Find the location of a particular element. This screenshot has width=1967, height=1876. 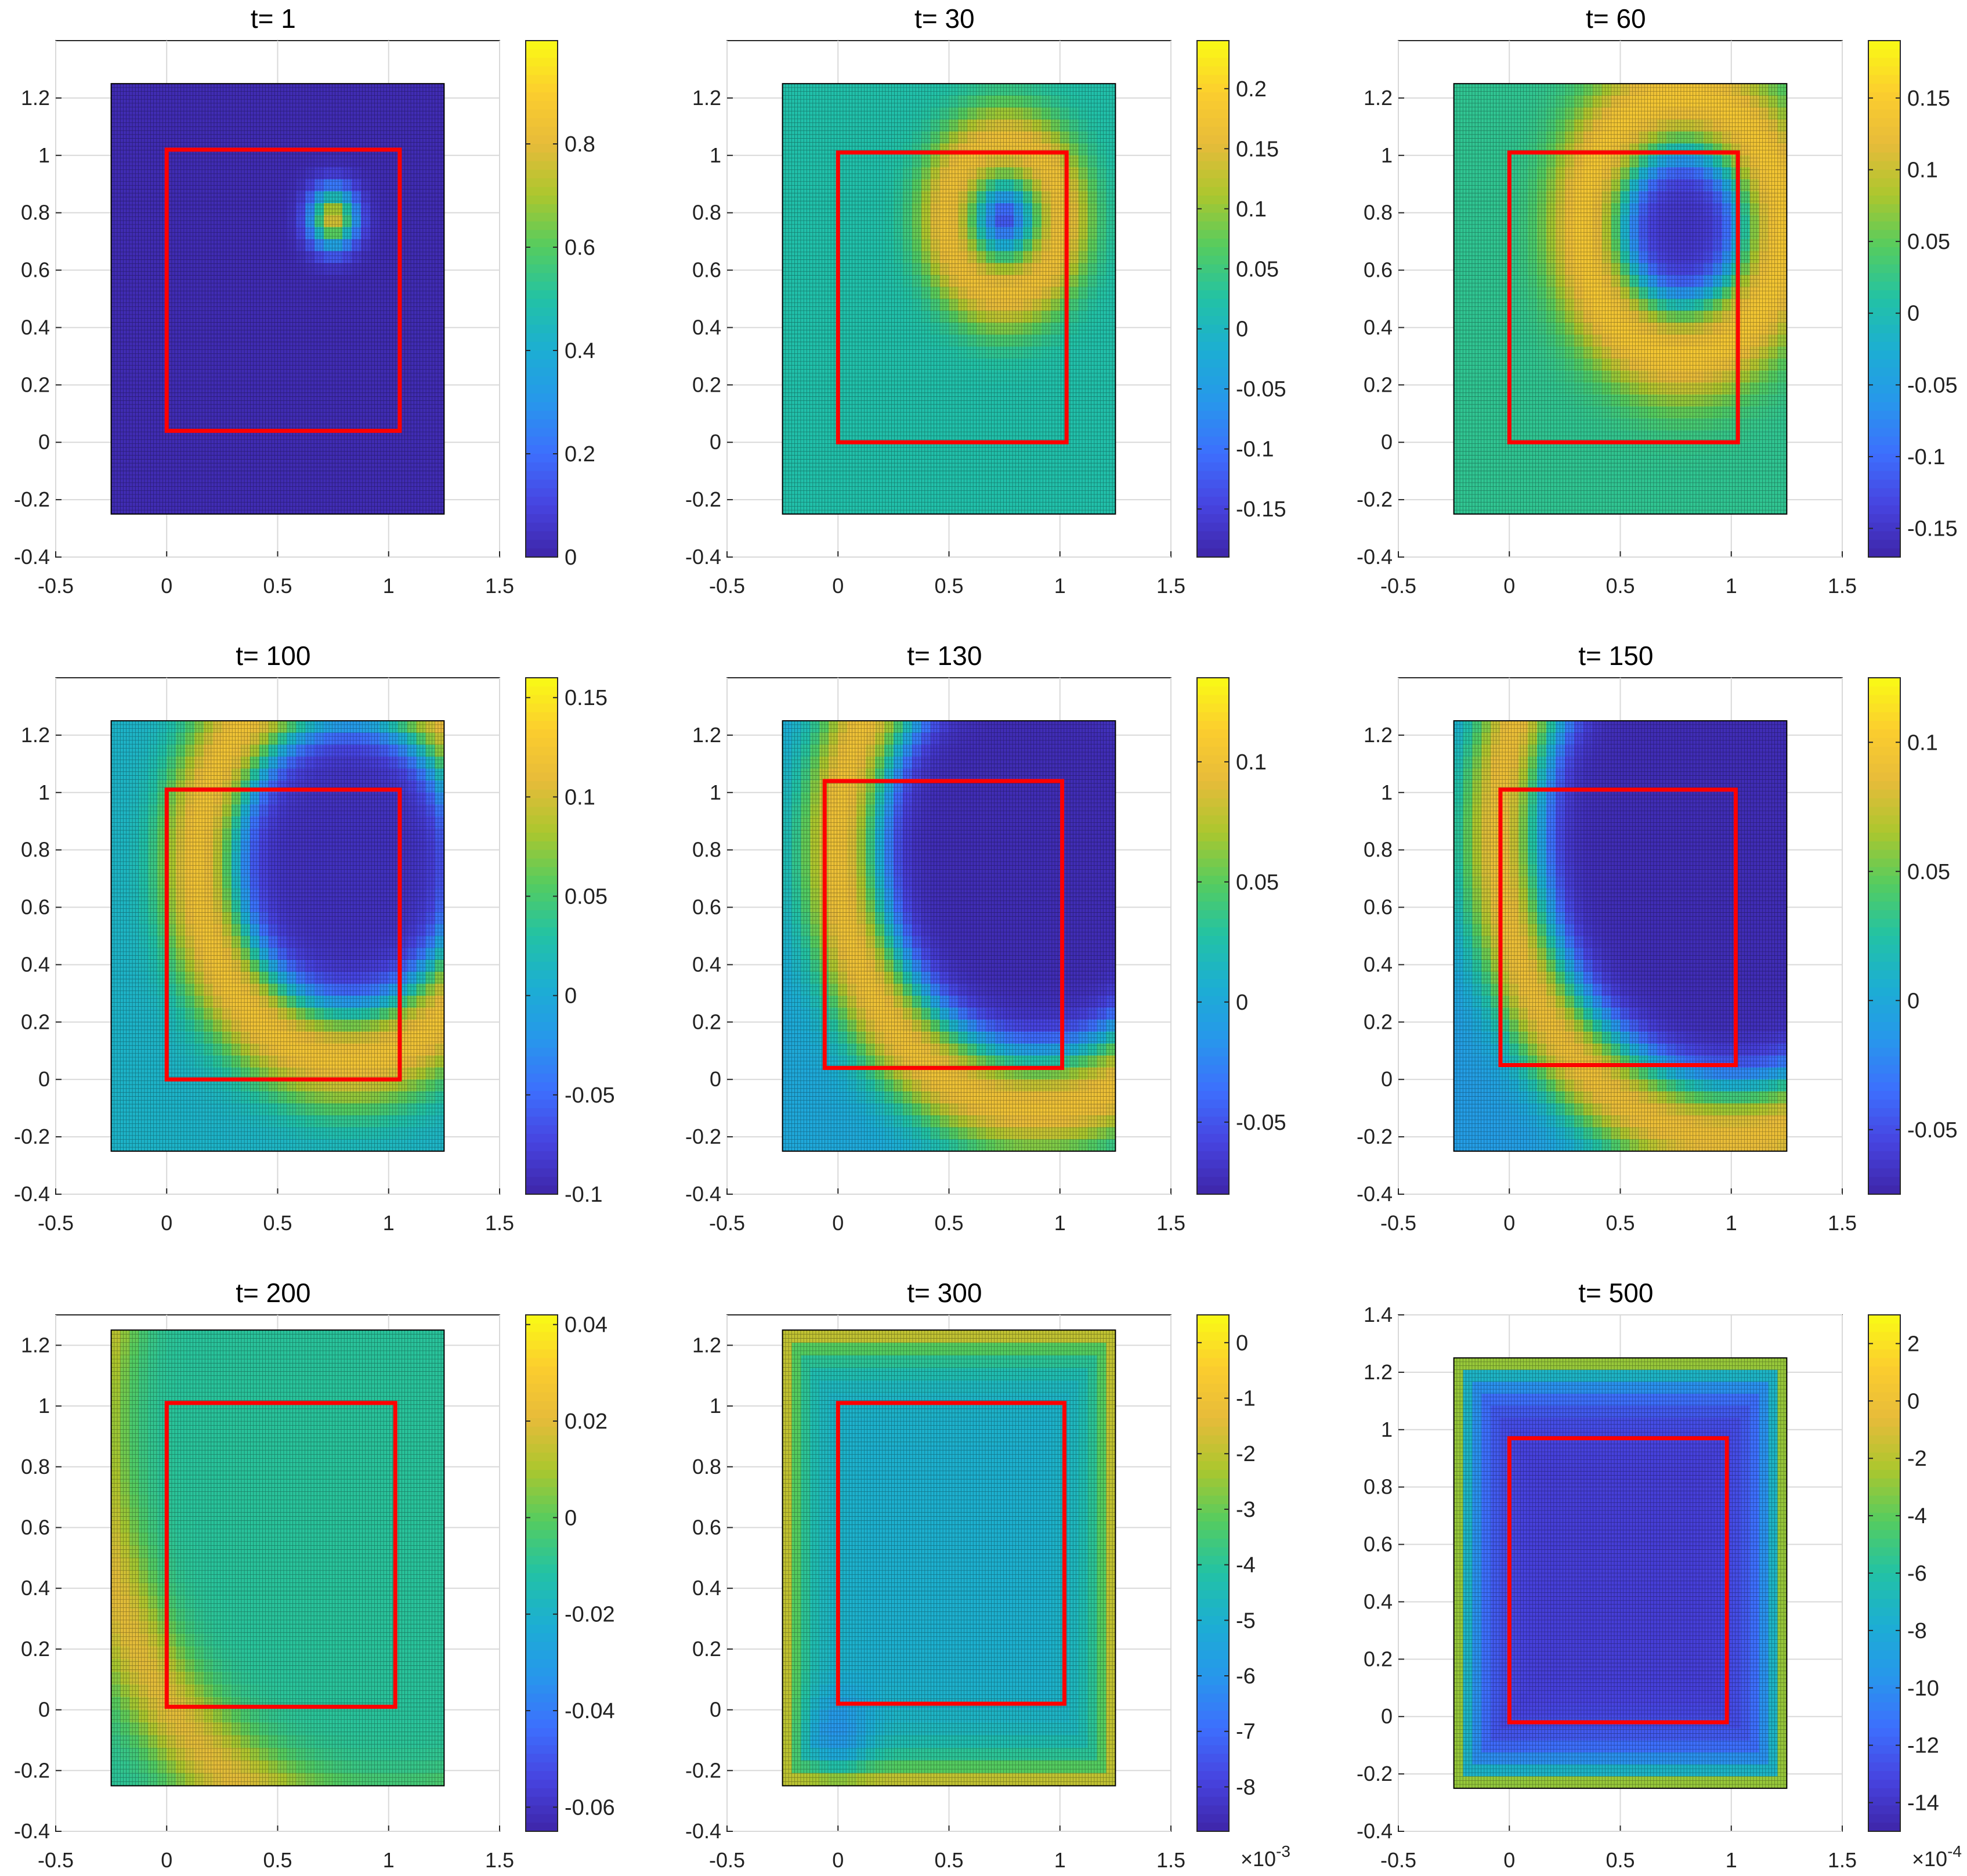

colorbar-tick-label: 0.1 is located at coordinates (1922, 170).